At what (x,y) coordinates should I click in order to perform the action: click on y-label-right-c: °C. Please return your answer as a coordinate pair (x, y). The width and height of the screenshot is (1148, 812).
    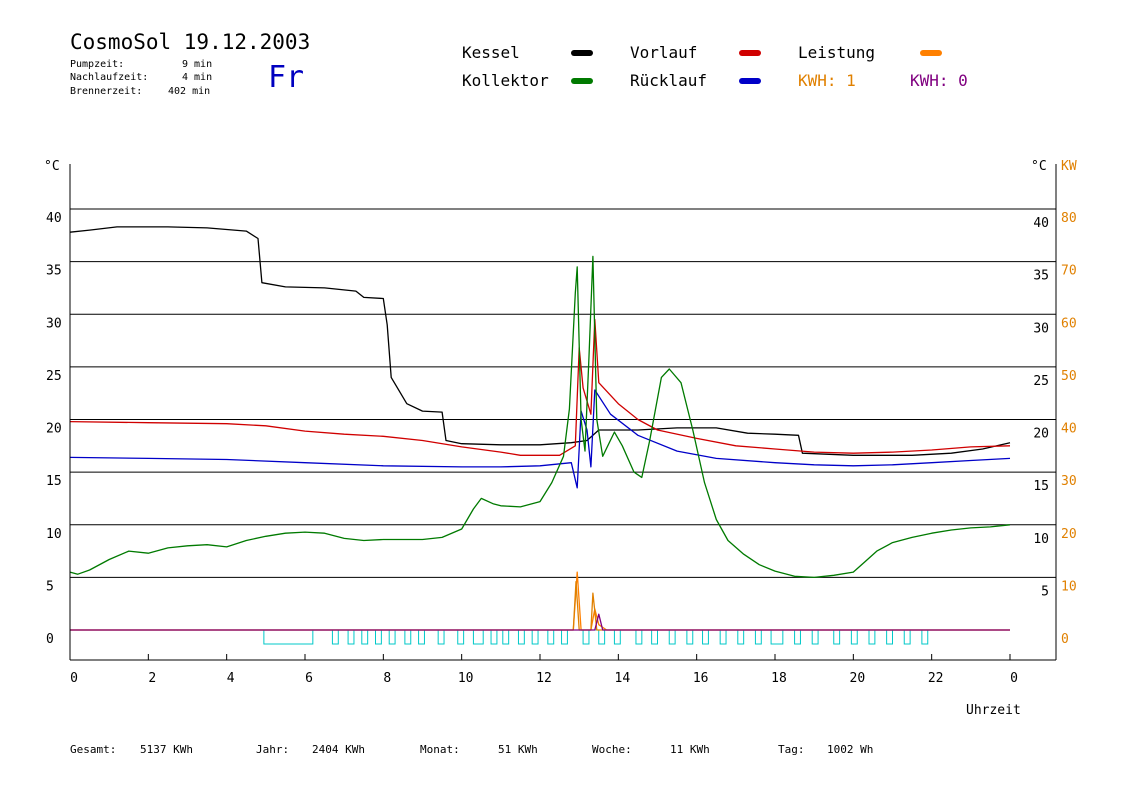
    Looking at the image, I should click on (1039, 166).